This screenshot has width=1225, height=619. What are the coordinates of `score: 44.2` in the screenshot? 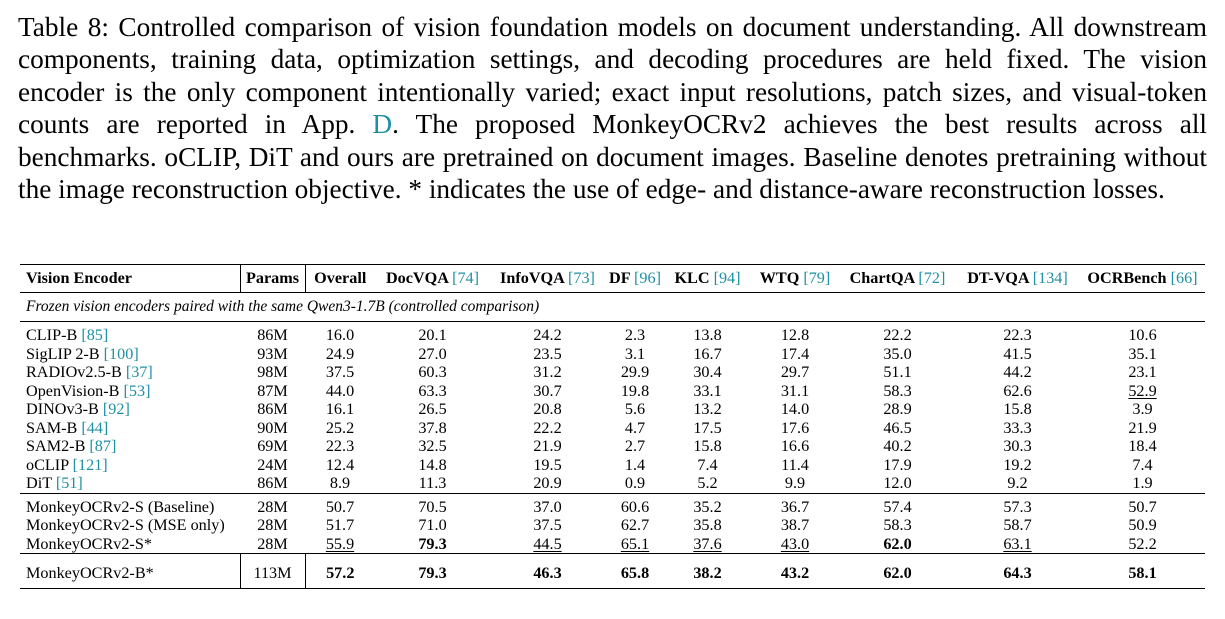 It's located at (1017, 372).